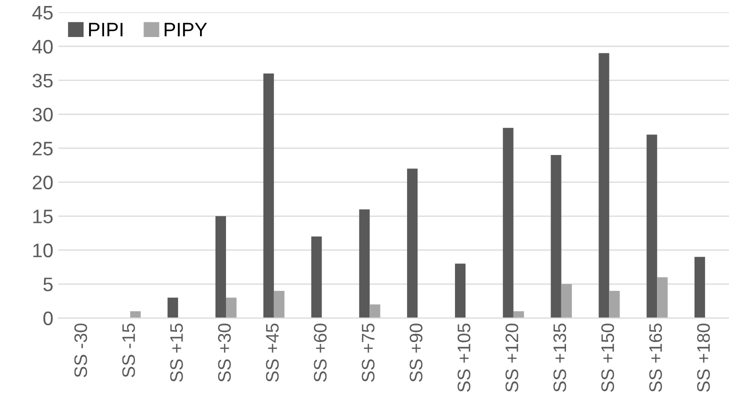 The height and width of the screenshot is (413, 729). I want to click on x-tick-label: SS +150, so click(607, 358).